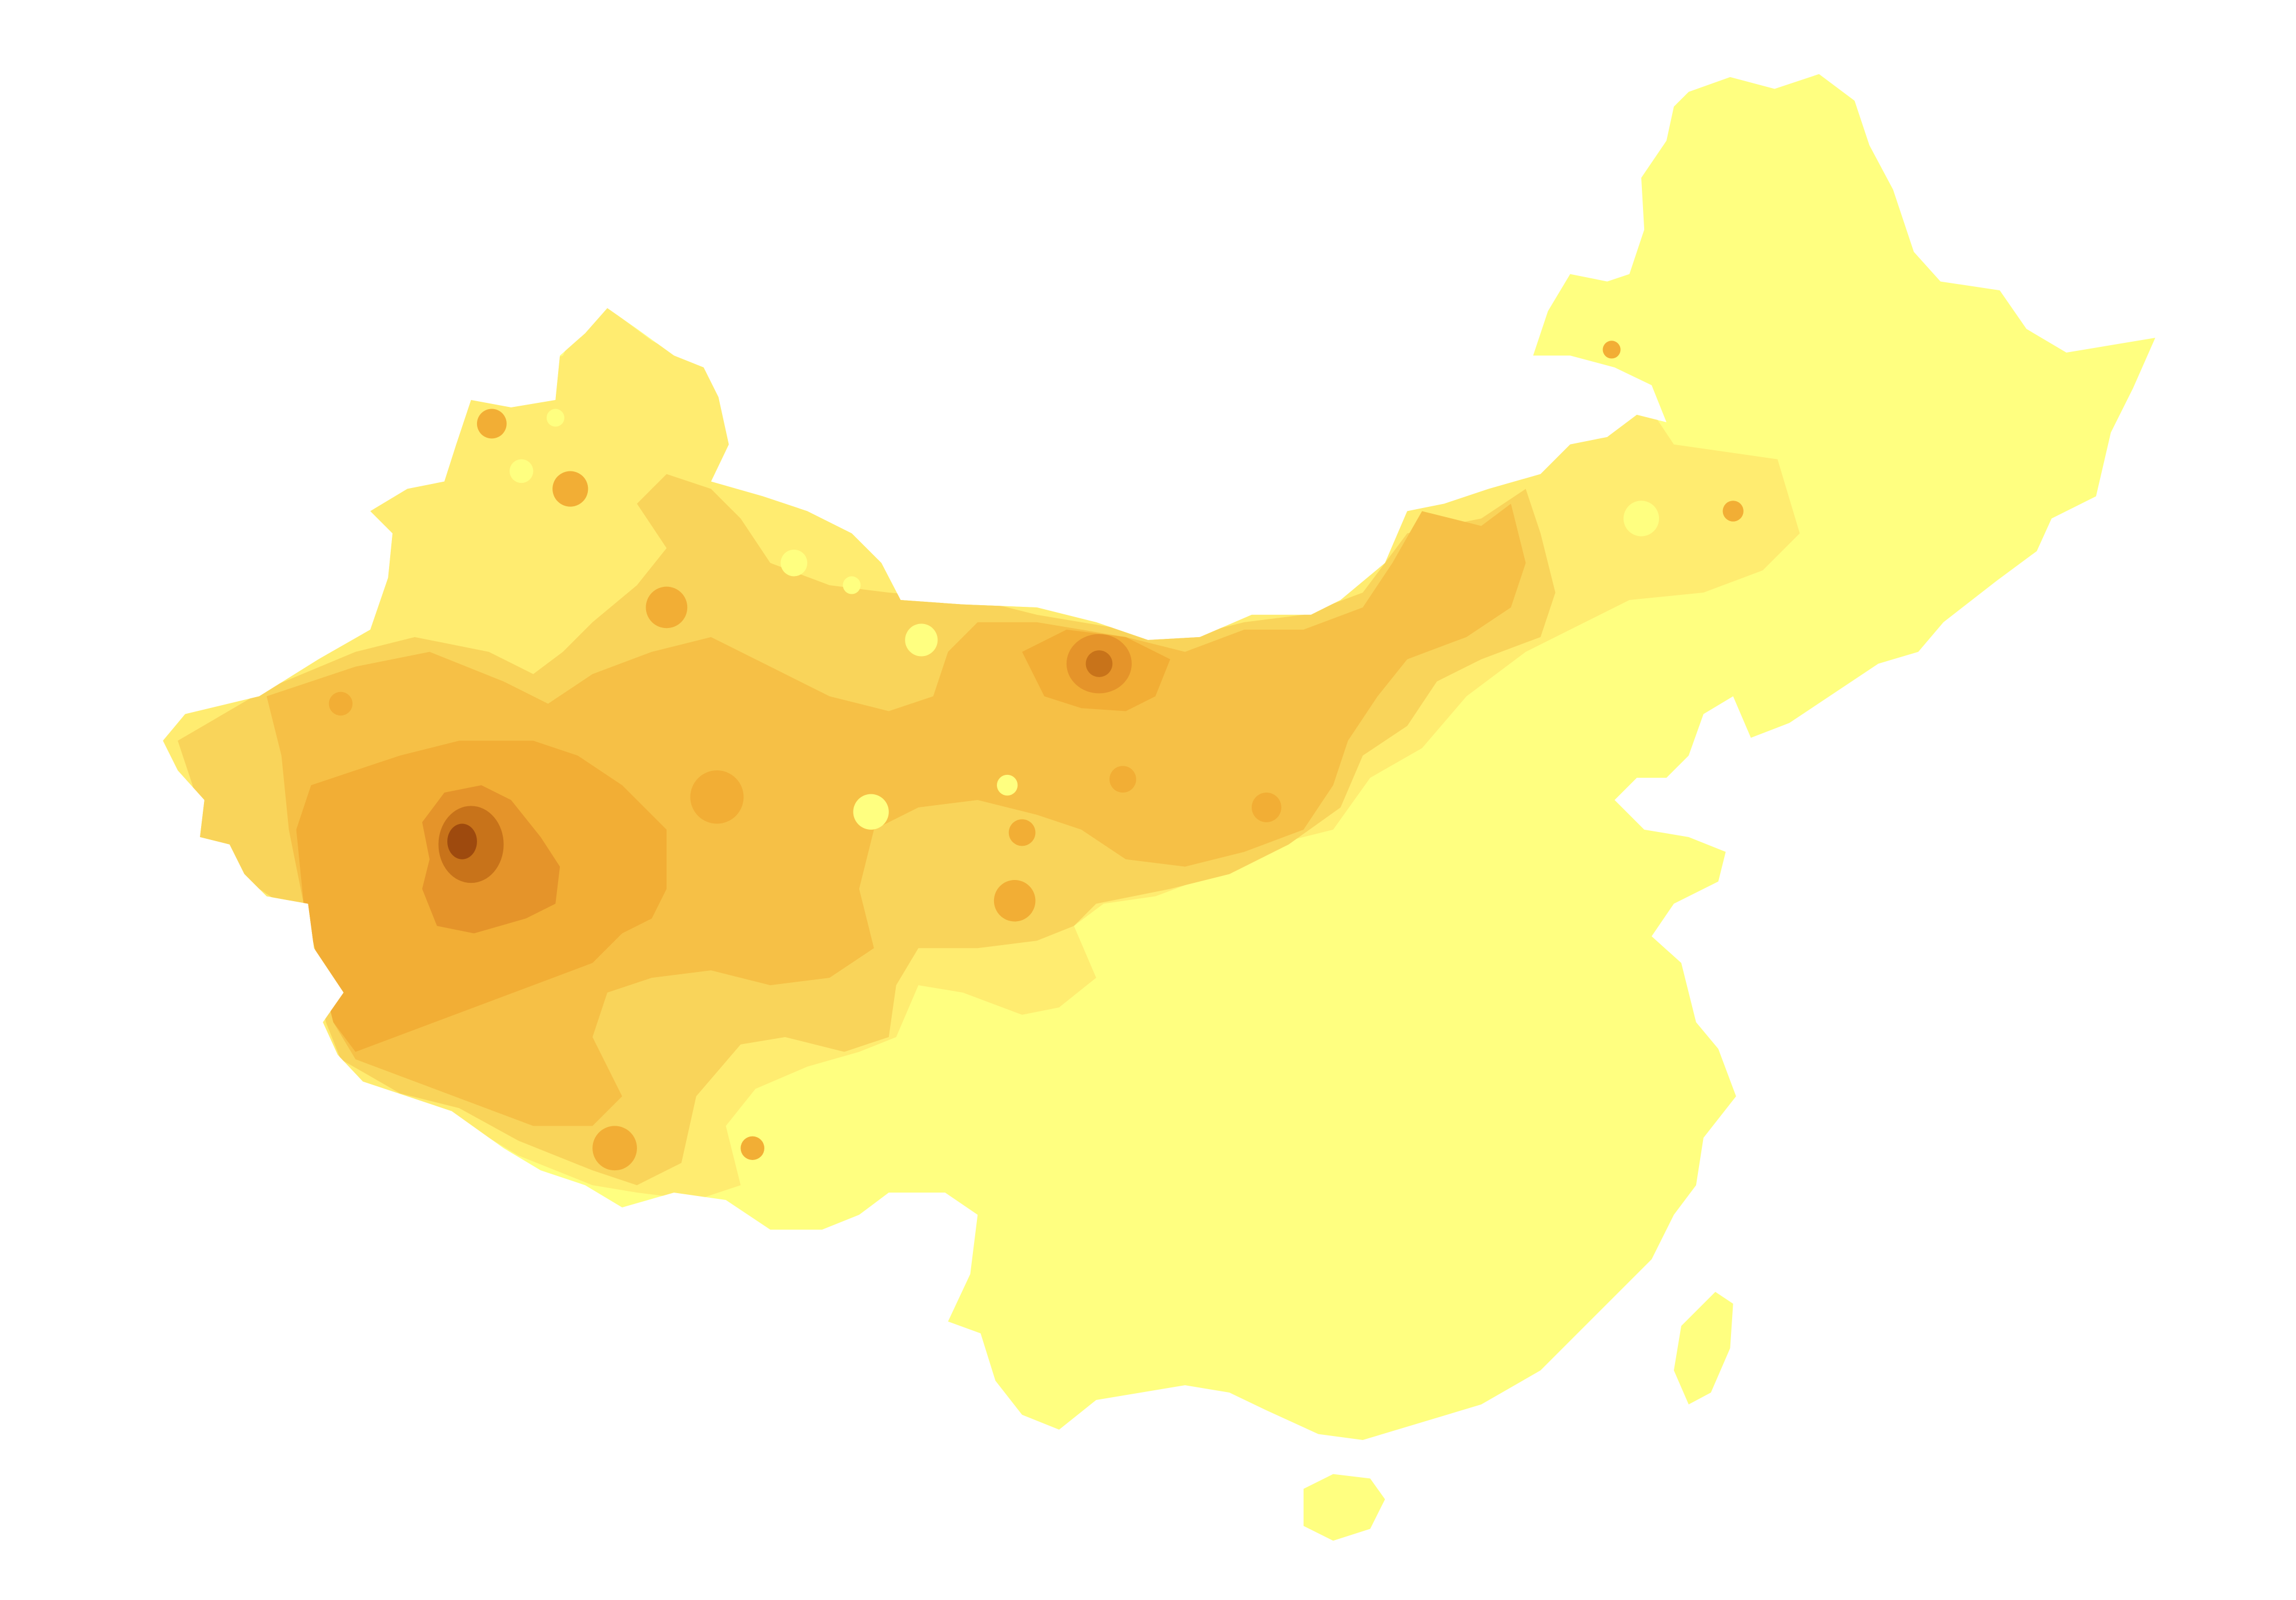  Describe the element at coordinates (1084, 619) in the screenshot. I see `light-spots` at that location.